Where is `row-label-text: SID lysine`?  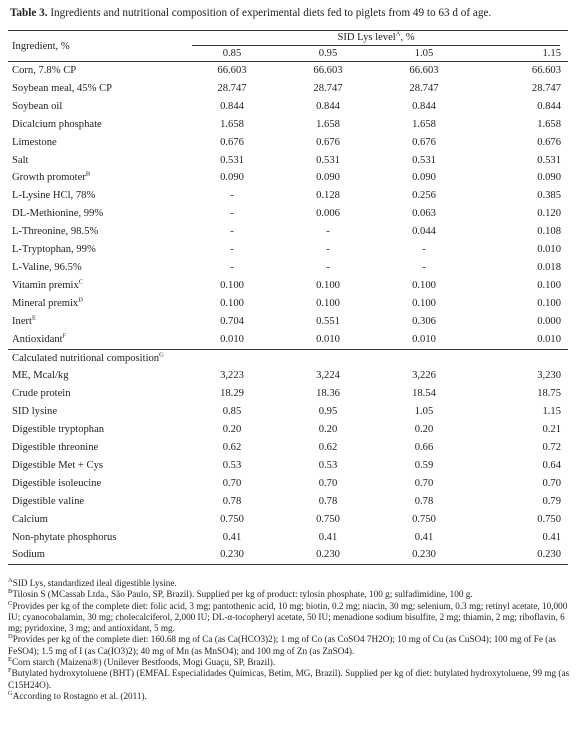
row-label-text: SID lysine is located at coordinates (35, 412).